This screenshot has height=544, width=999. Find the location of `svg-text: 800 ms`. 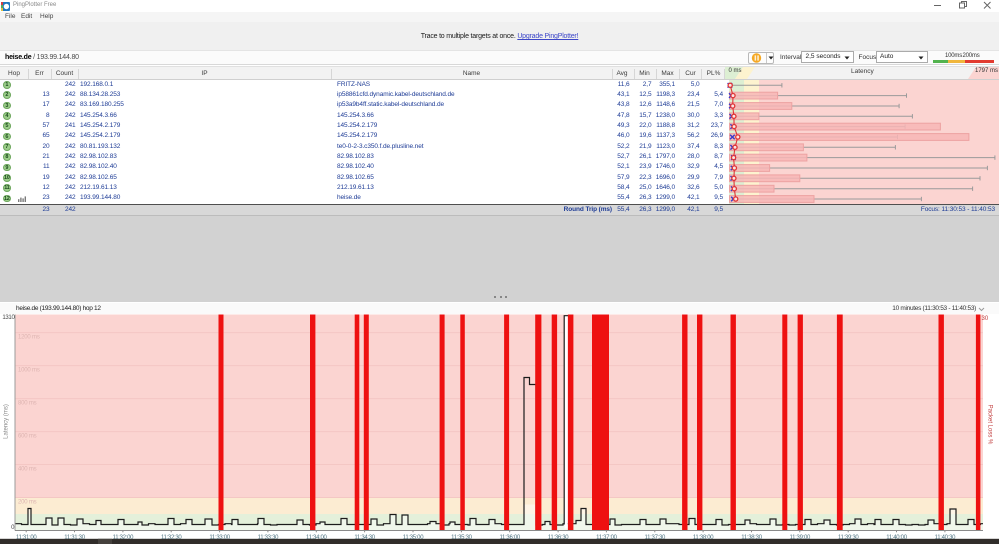

svg-text: 800 ms is located at coordinates (27, 403).